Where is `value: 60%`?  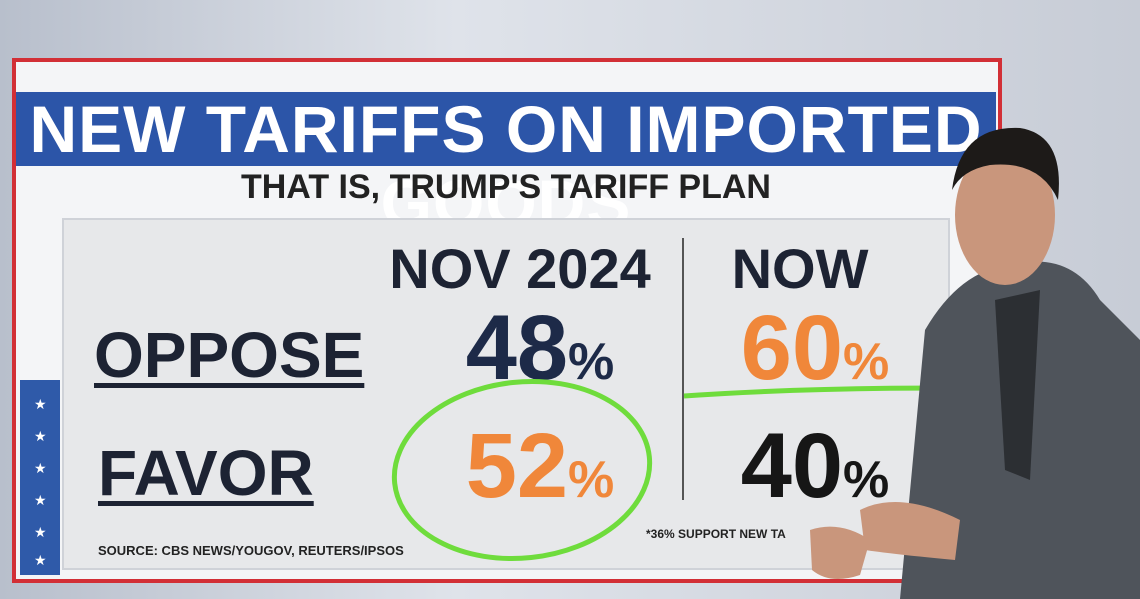
value: 60% is located at coordinates (815, 348).